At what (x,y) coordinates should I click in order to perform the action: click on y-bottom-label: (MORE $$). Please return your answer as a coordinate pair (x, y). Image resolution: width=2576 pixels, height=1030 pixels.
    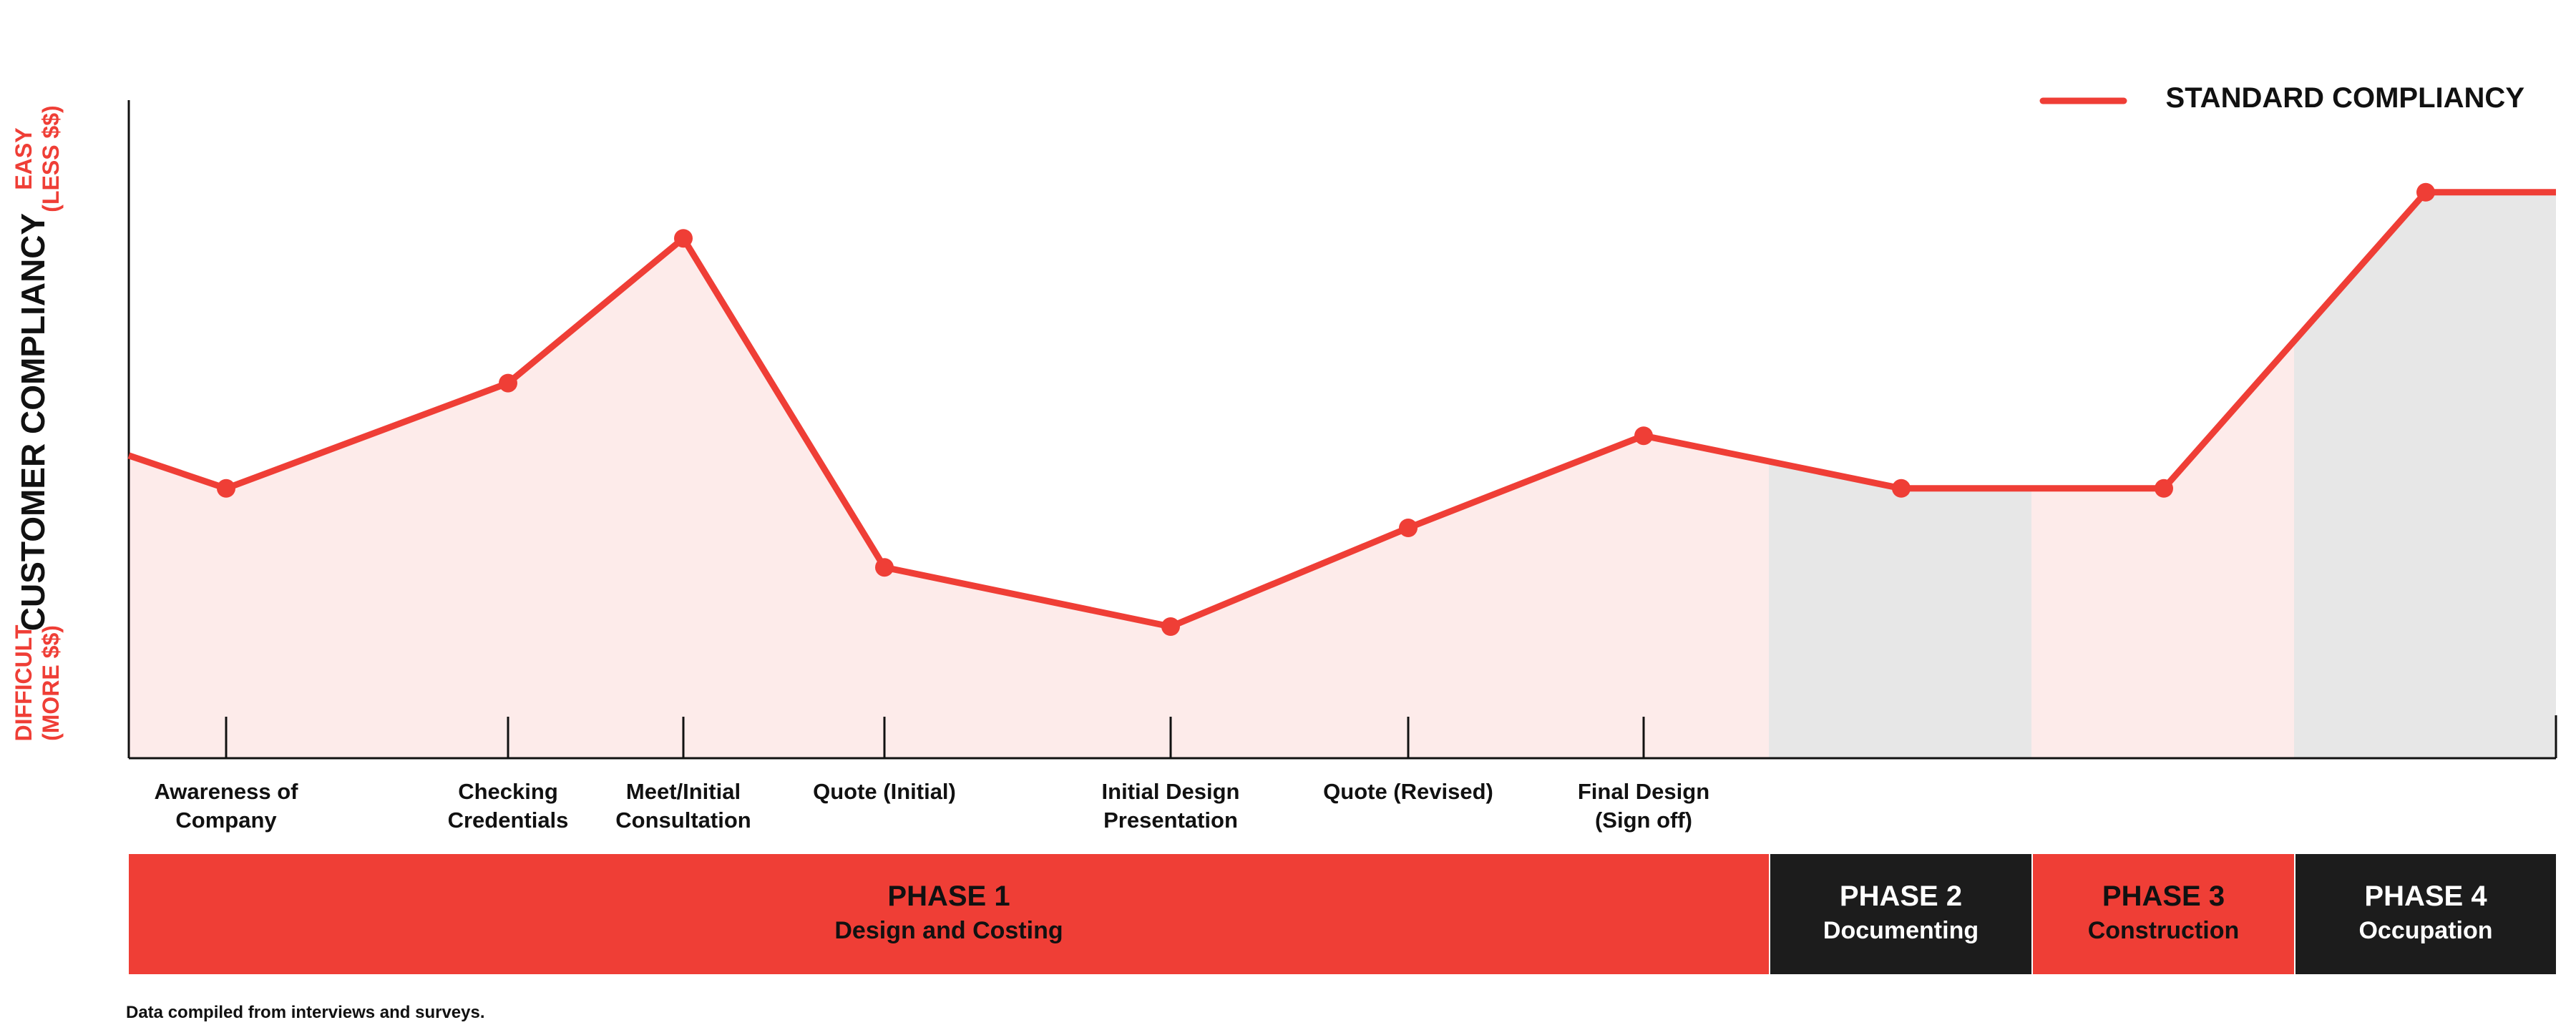
    Looking at the image, I should click on (51, 683).